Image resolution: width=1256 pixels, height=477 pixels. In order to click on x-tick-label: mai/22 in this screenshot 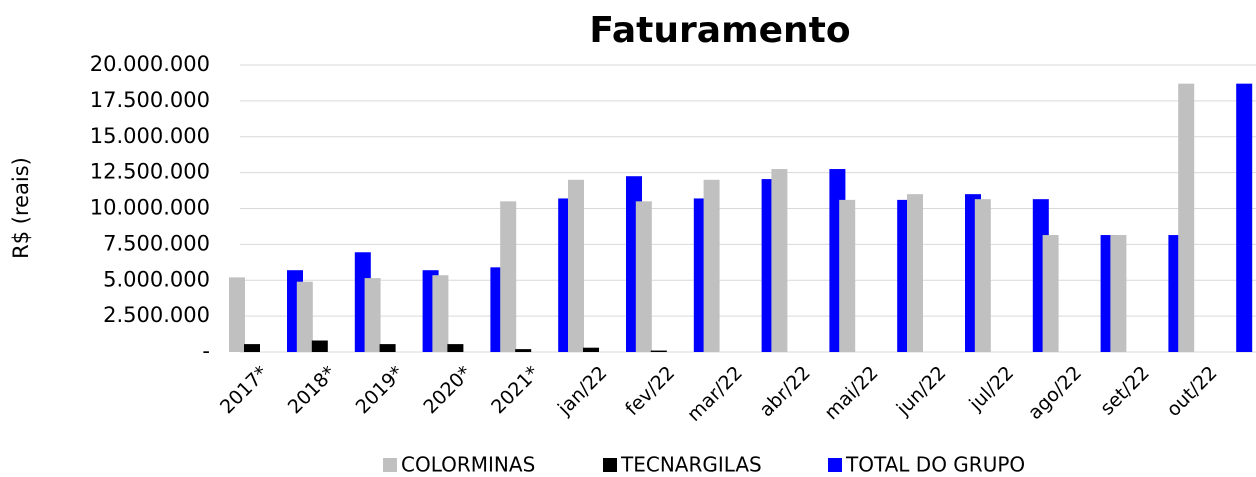, I will do `click(851, 393)`.